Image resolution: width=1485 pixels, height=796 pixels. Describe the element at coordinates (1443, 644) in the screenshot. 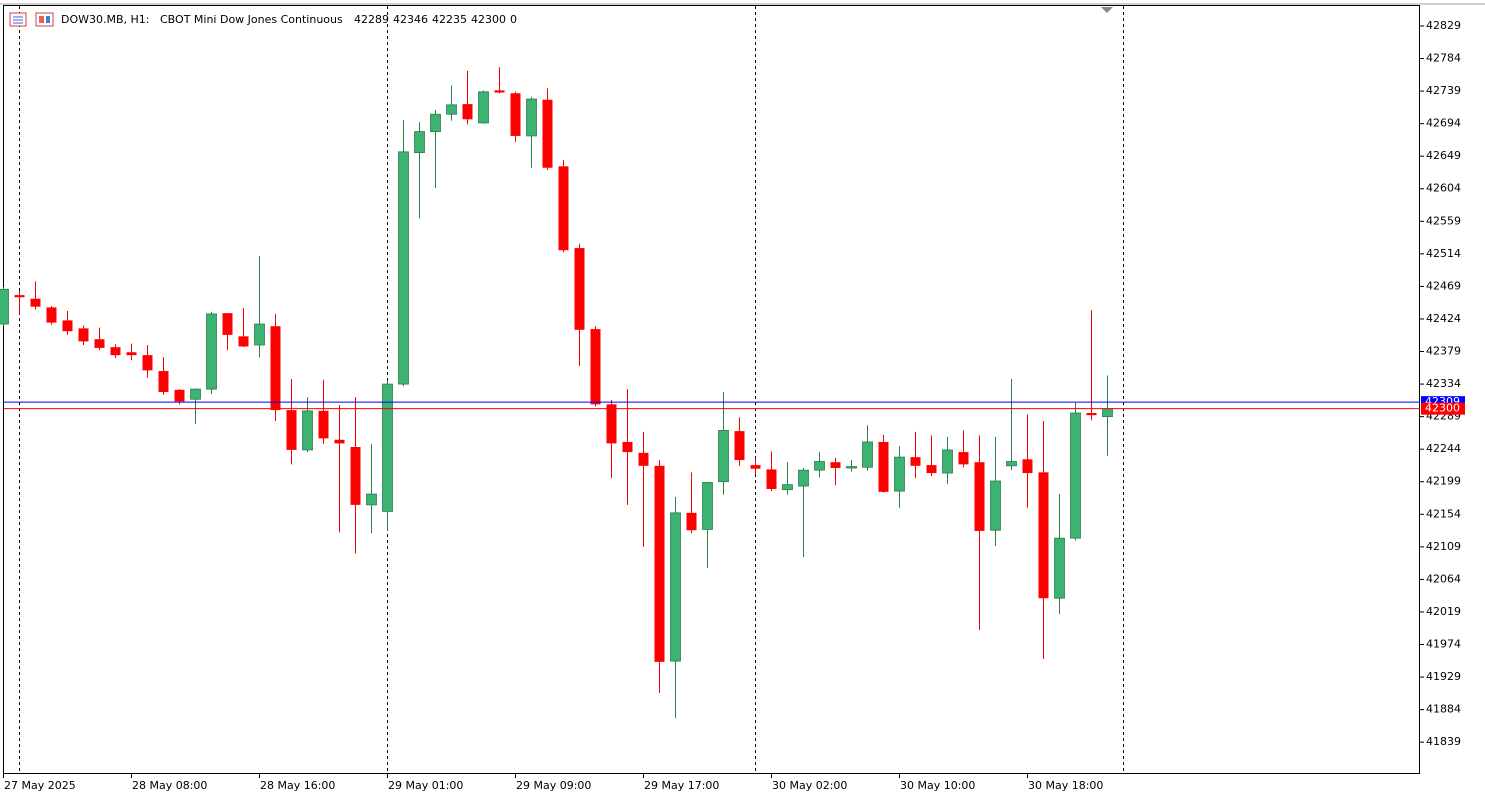

I see `y-tick-label: 41974` at that location.